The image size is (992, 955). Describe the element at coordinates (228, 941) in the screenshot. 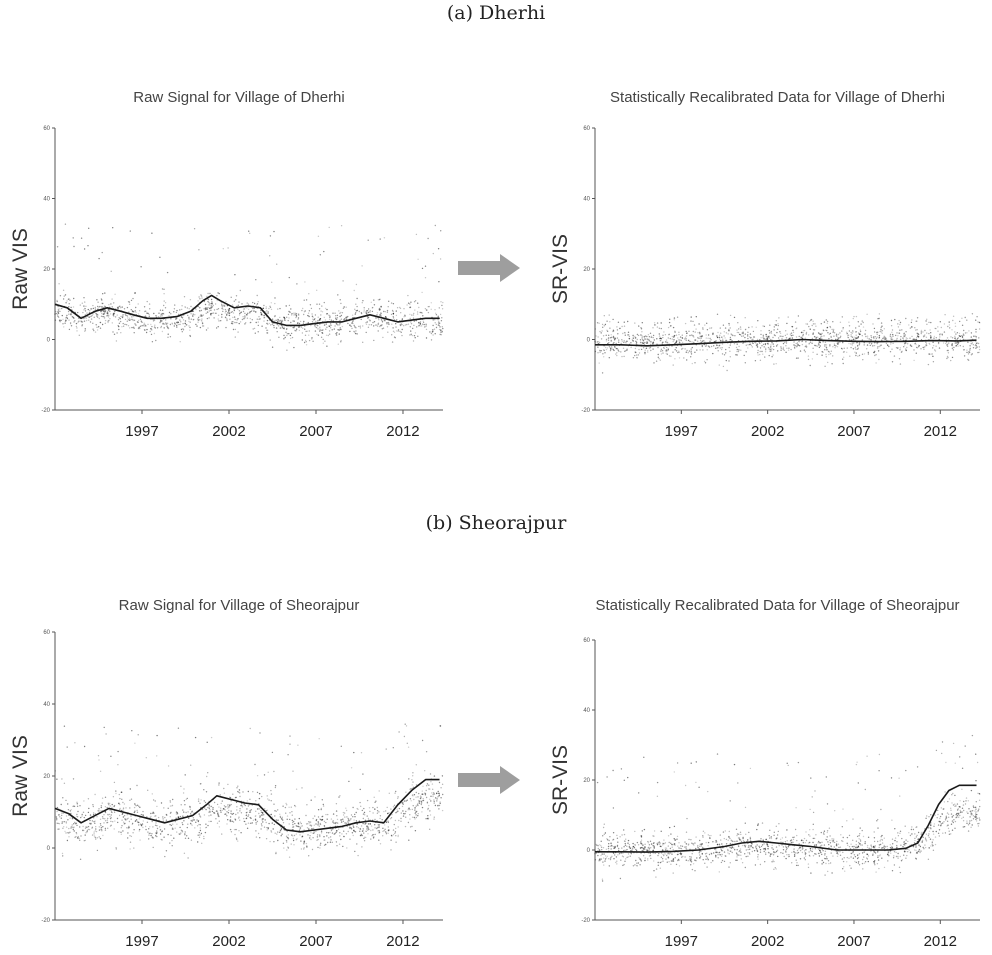

I see `x-tick-label: 2002` at that location.